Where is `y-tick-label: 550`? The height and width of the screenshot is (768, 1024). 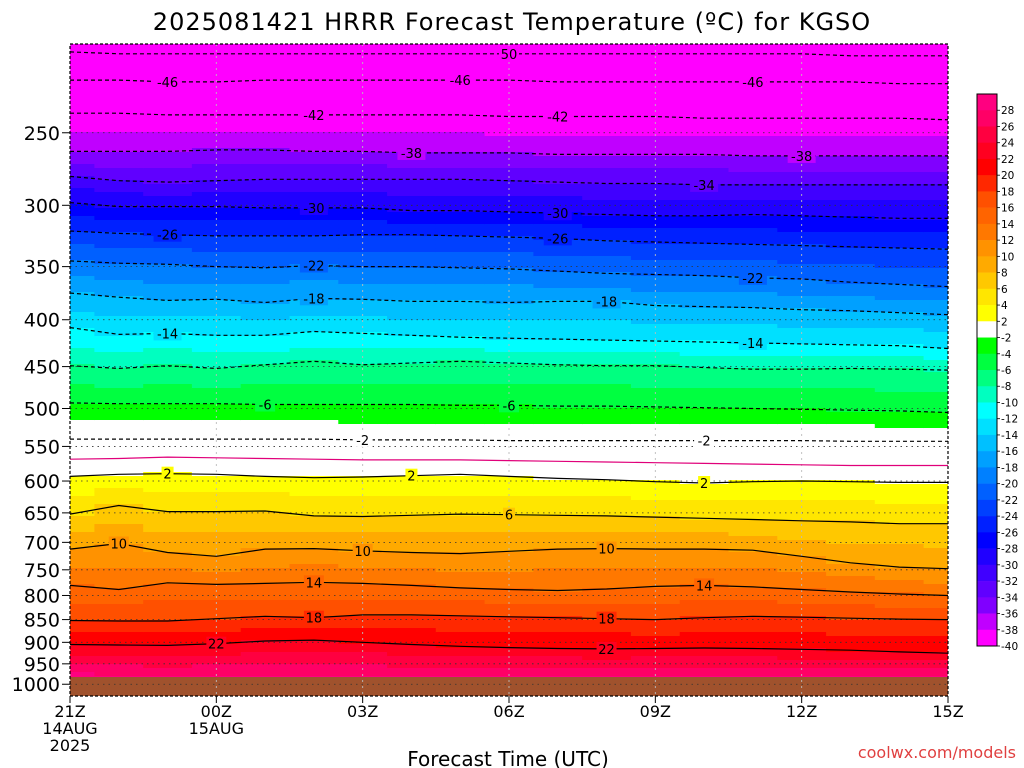
y-tick-label: 550 is located at coordinates (42, 447).